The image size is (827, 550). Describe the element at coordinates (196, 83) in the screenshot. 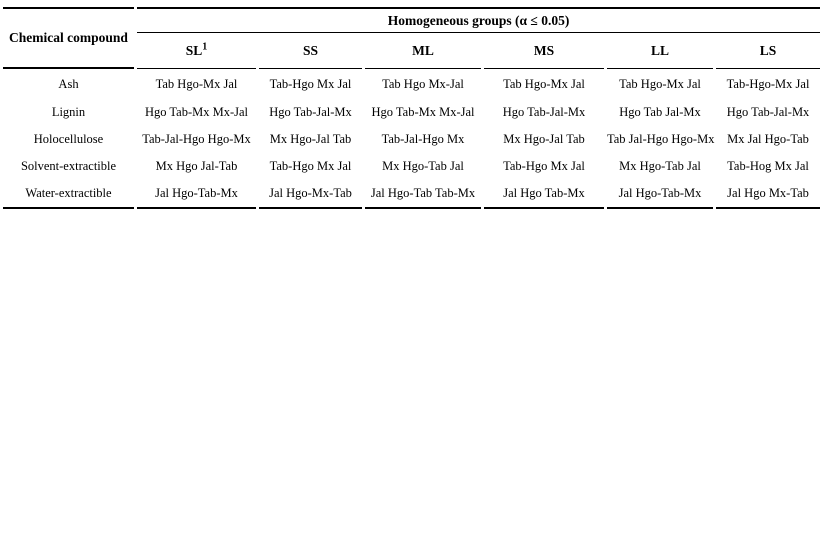

I see `group-cell-sl: Tab Hgo-Mx Jal` at that location.